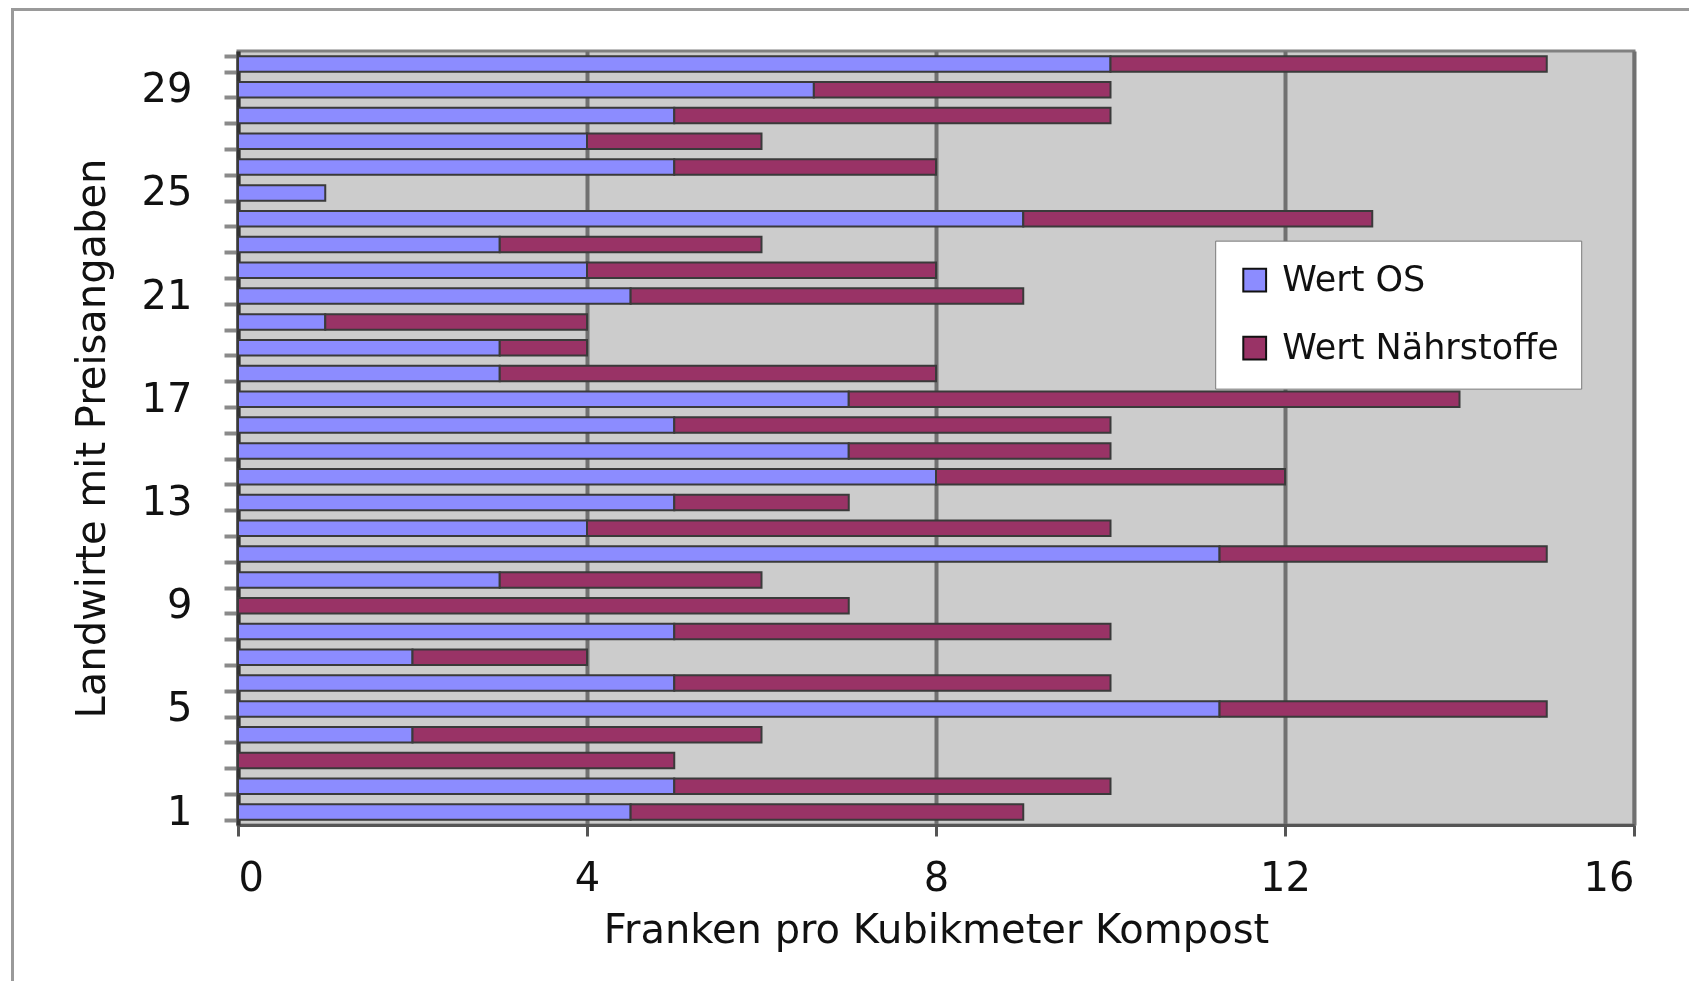  What do you see at coordinates (1285, 876) in the screenshot?
I see `x-tick-label: 12` at bounding box center [1285, 876].